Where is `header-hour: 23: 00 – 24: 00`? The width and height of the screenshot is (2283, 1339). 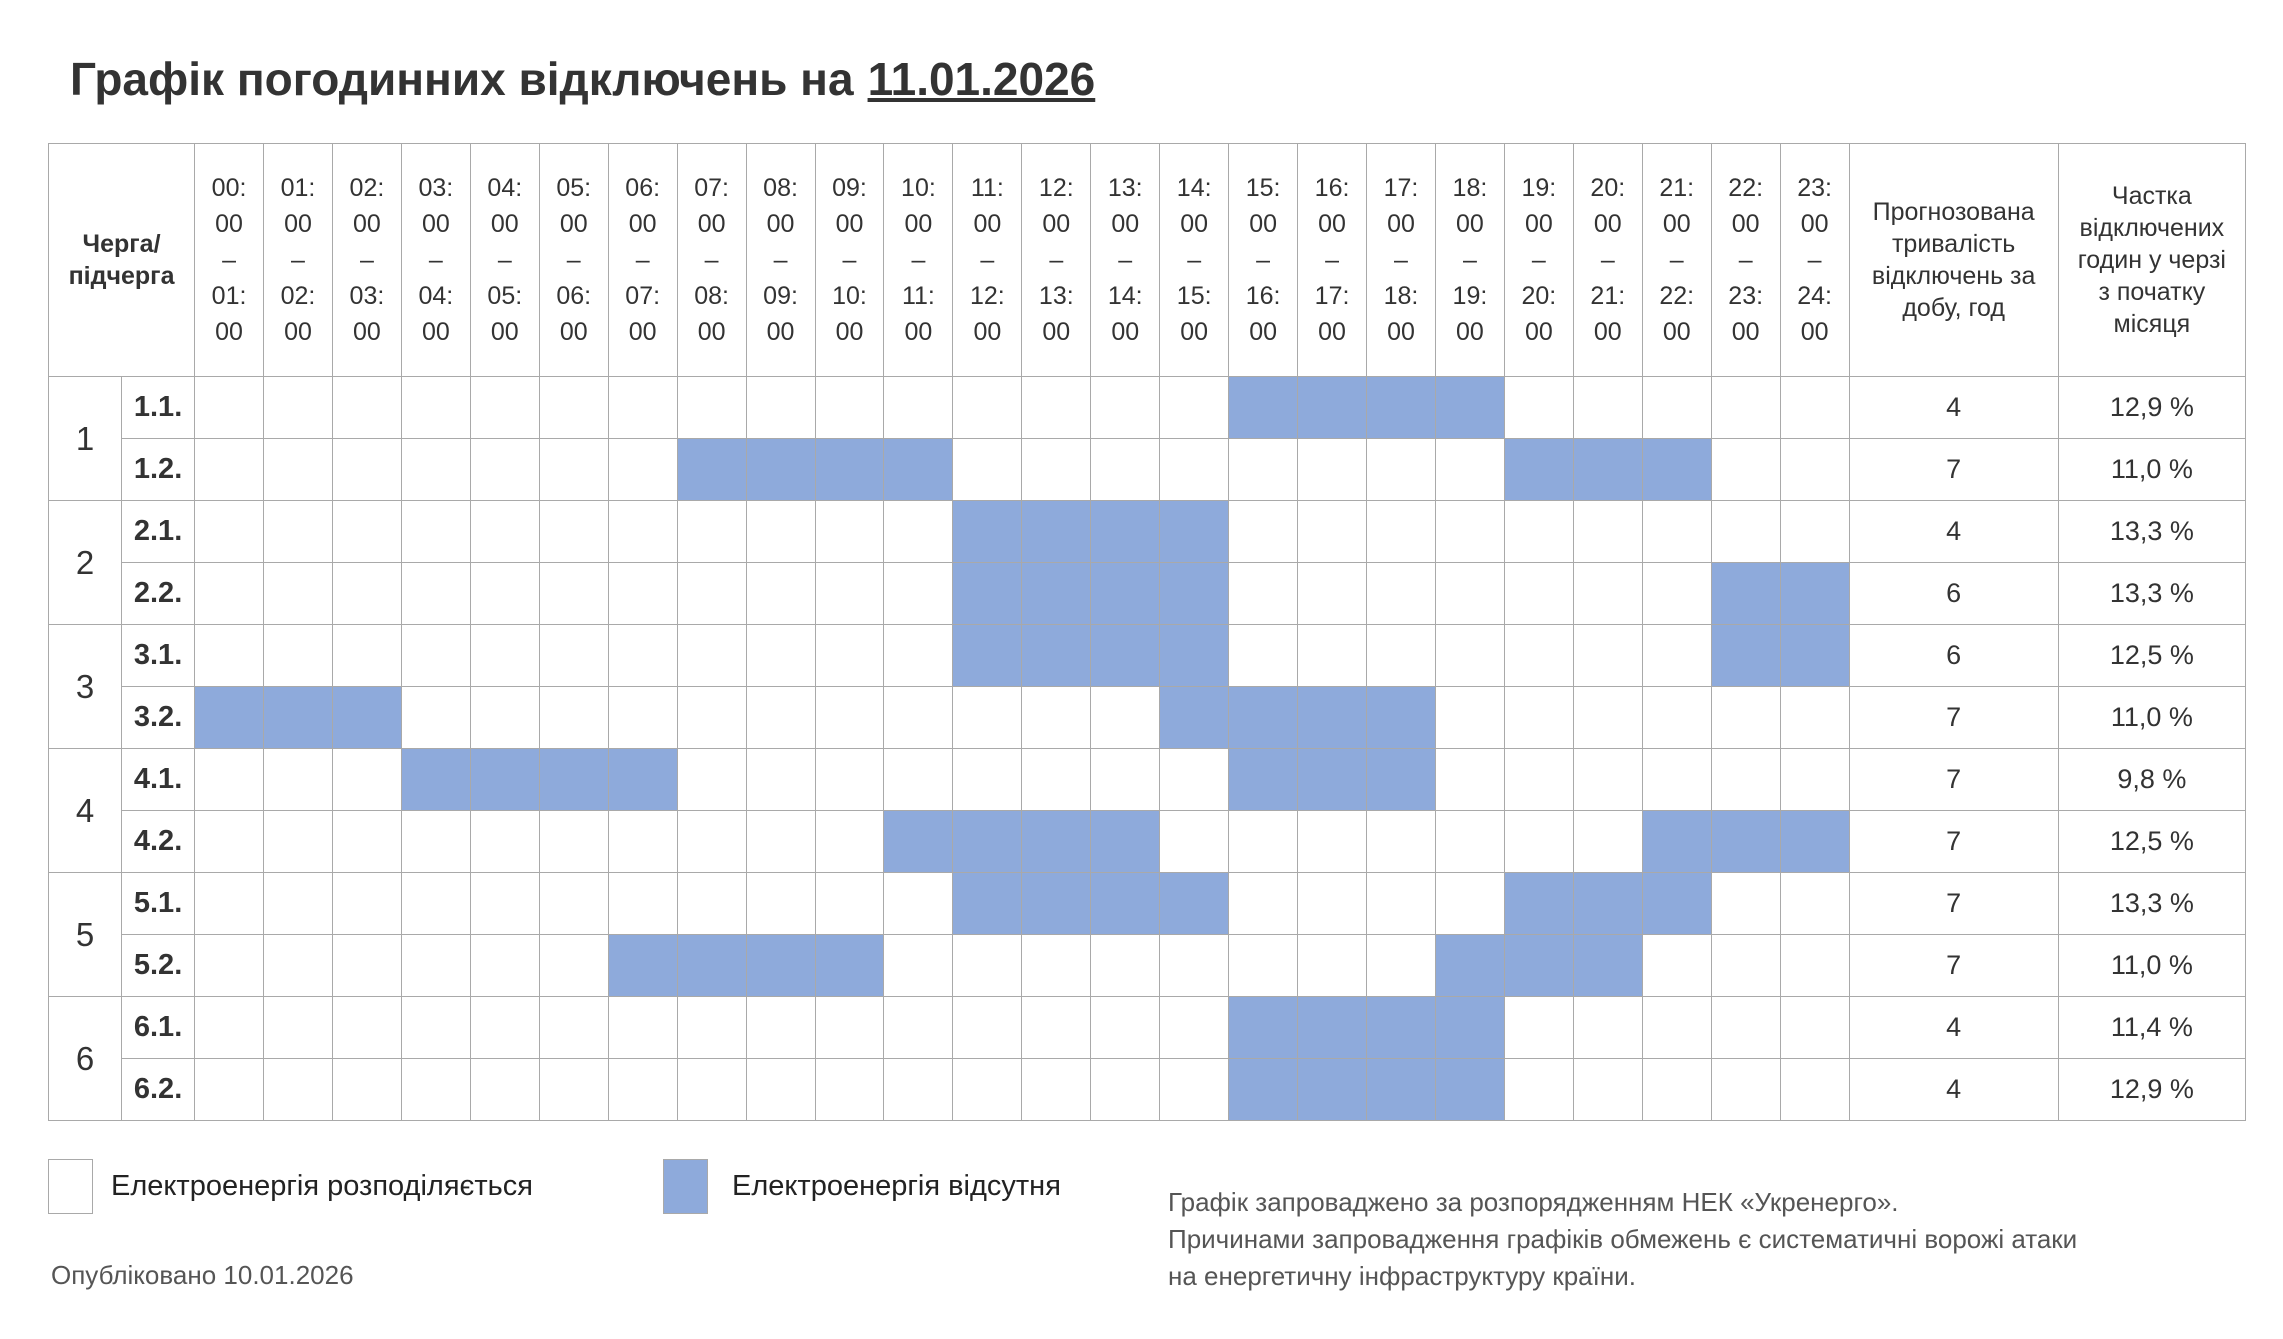
header-hour: 23: 00 – 24: 00 is located at coordinates (1814, 260).